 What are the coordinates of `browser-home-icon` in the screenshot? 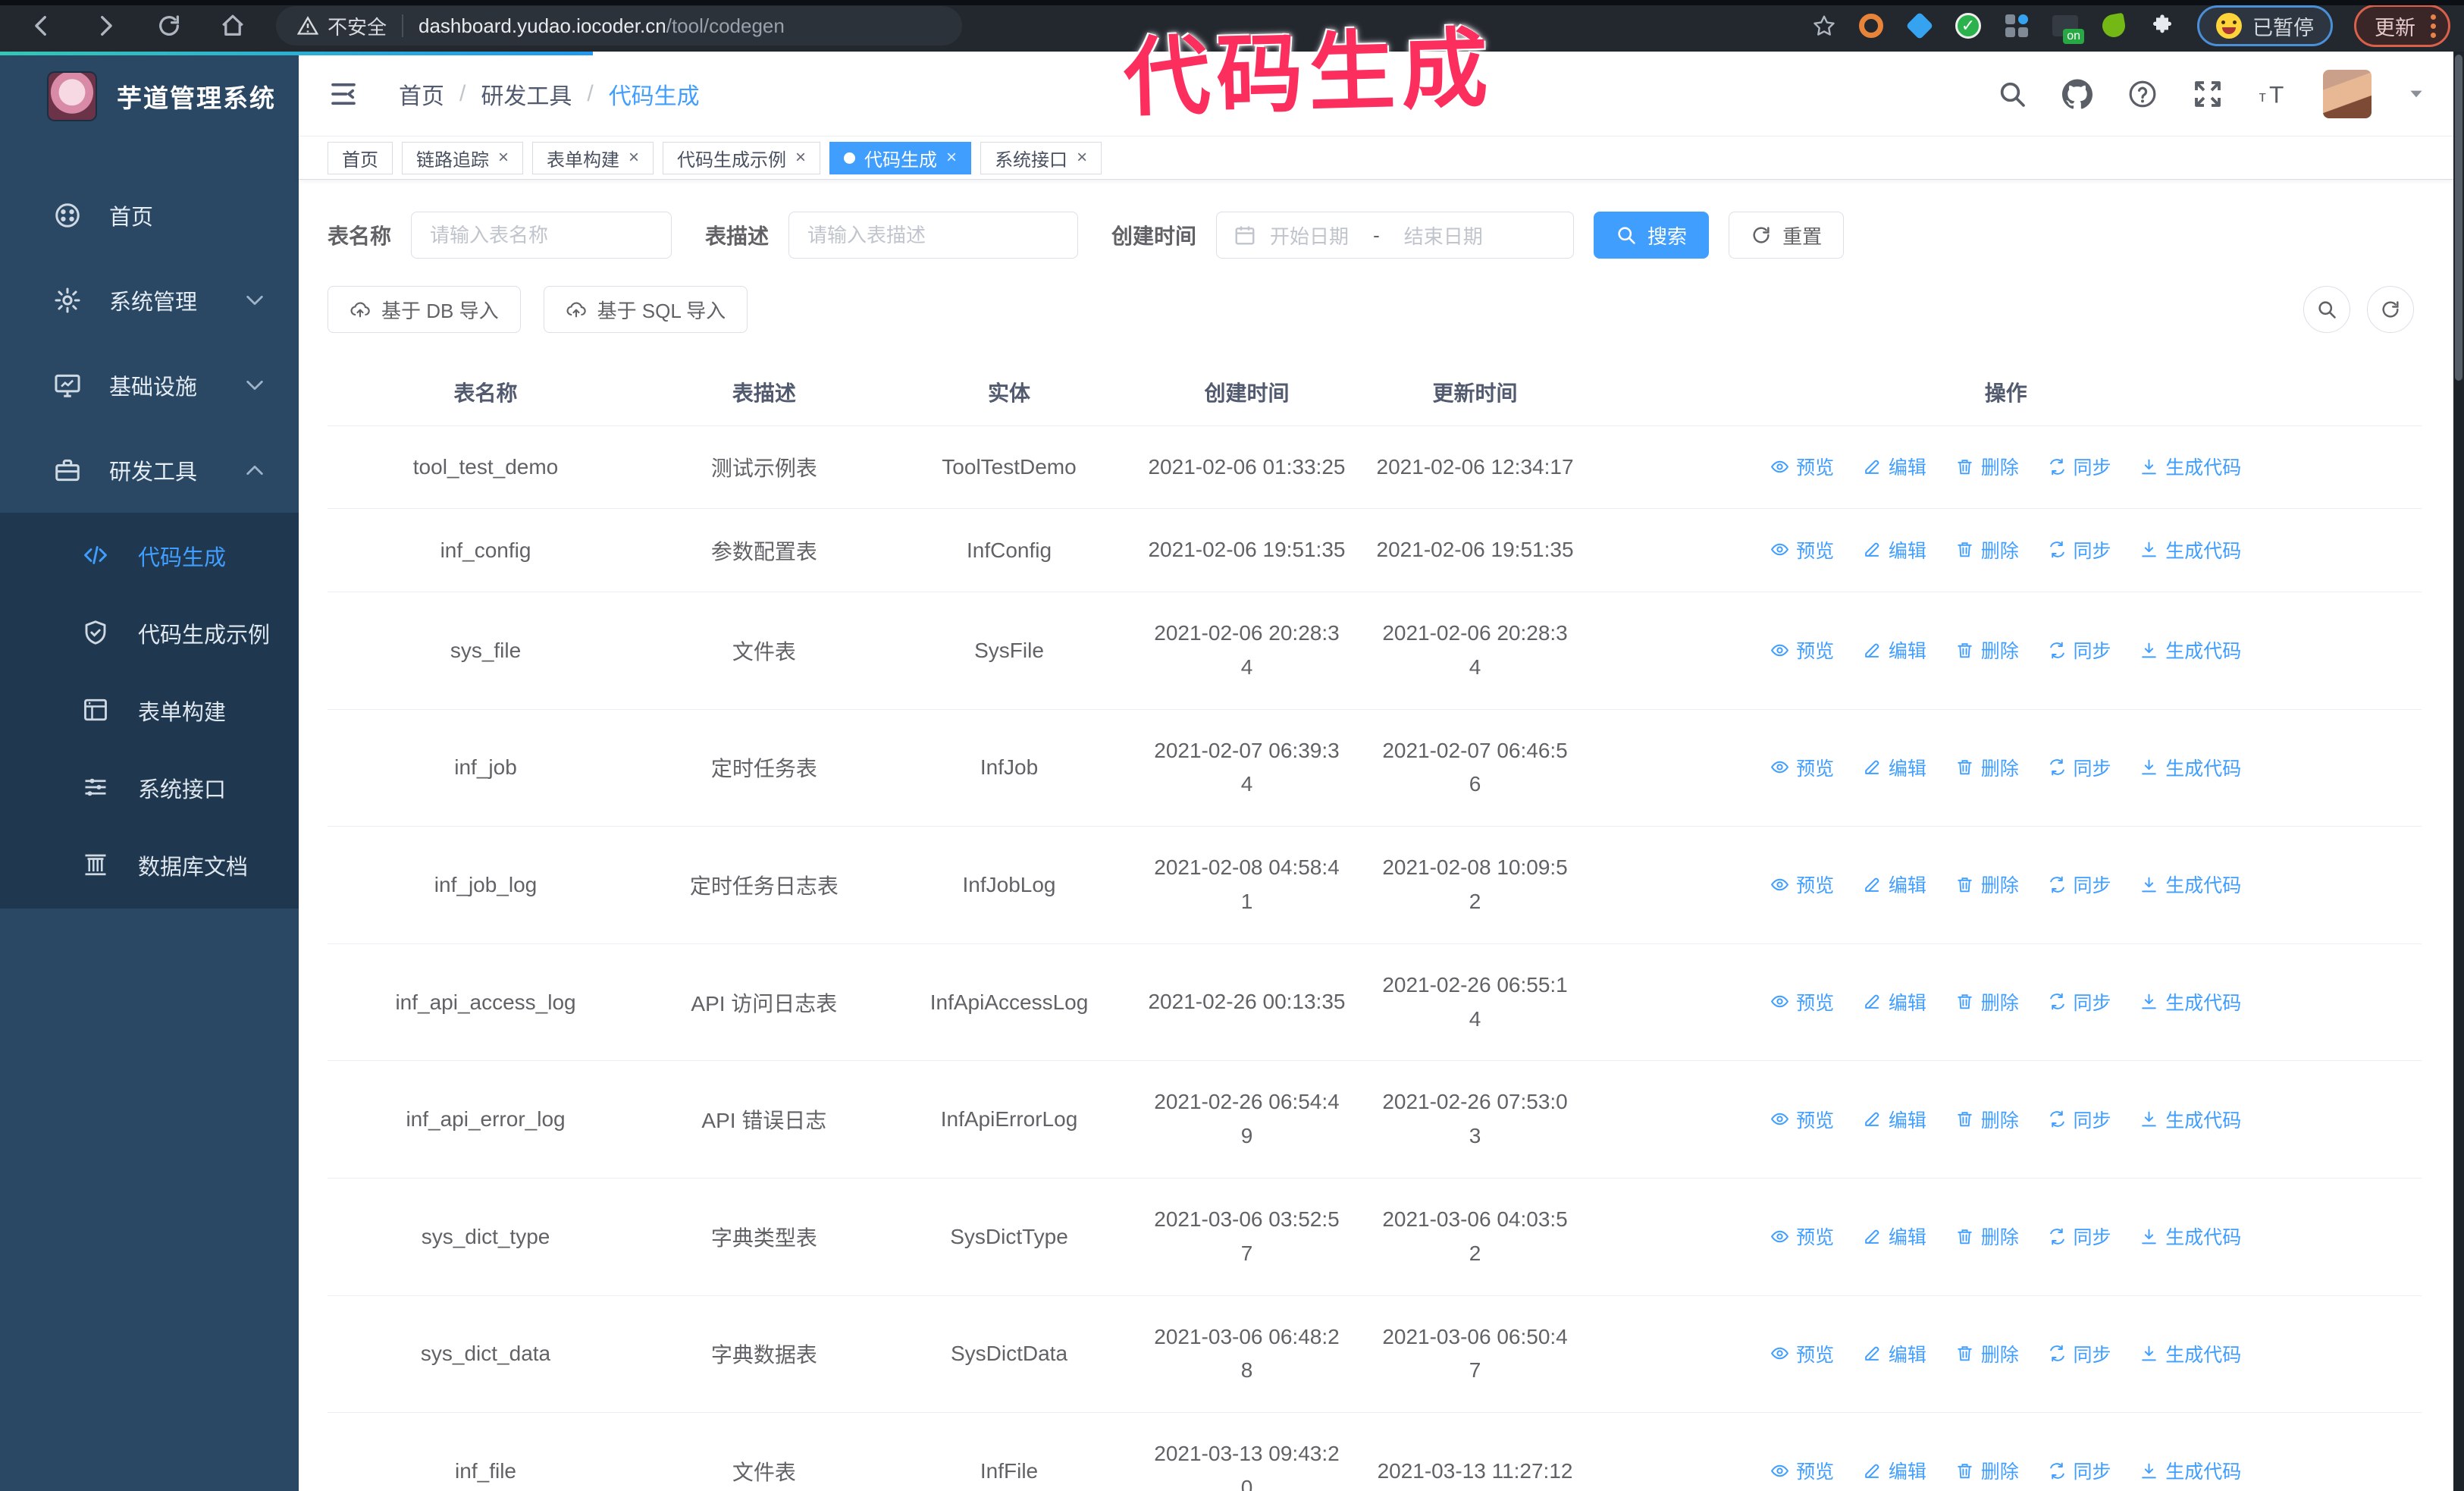 It's located at (233, 26).